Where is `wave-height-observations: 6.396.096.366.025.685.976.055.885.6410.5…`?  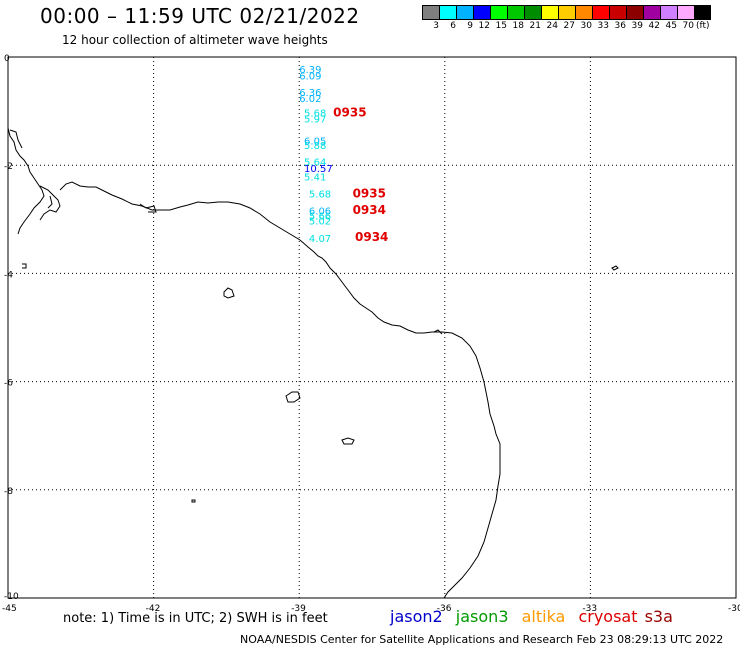 wave-height-observations: 6.396.096.366.025.685.976.055.885.6410.5… is located at coordinates (315, 155).